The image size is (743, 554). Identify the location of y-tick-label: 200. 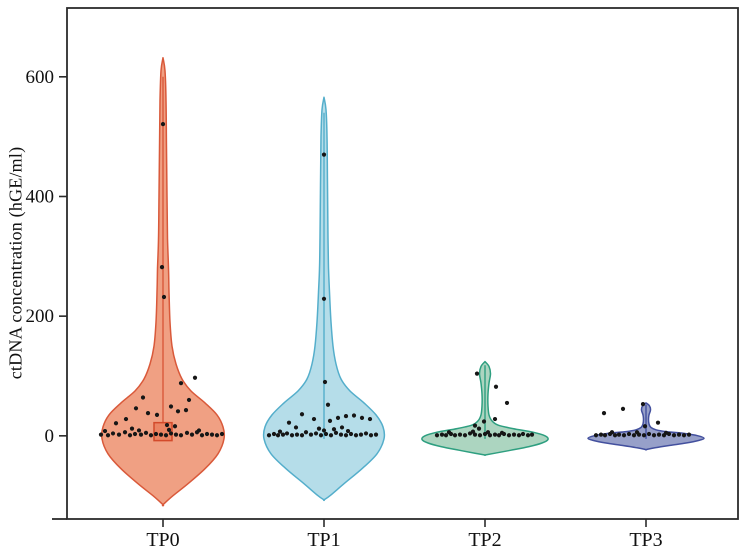
(40, 316).